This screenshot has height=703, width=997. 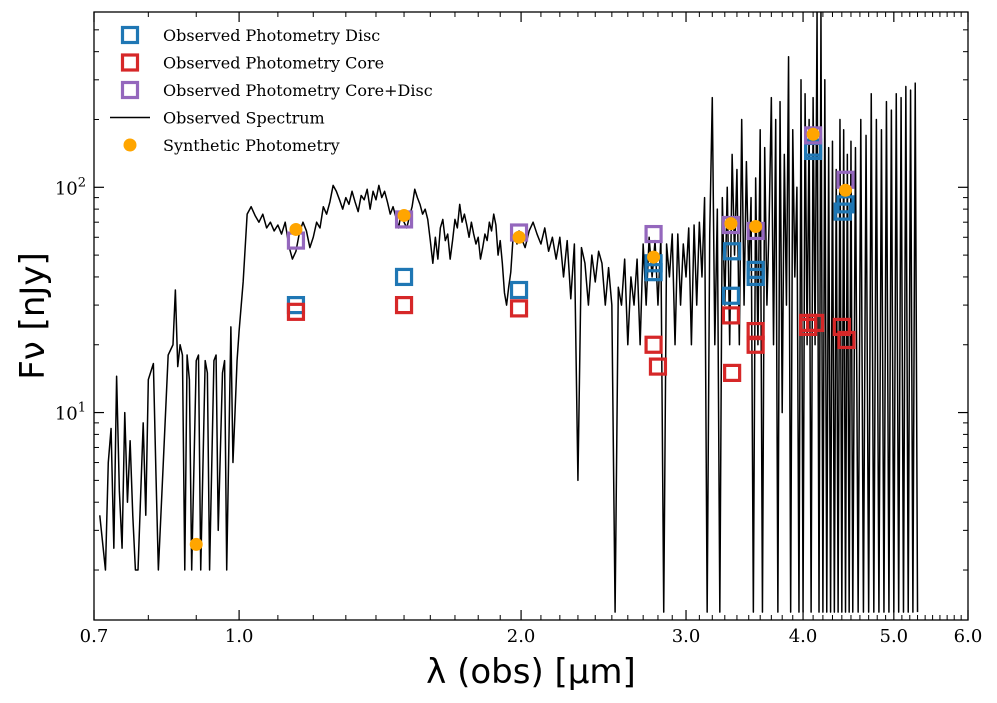 I want to click on legend-label-coredisc: Observed Photometry Core+Disc, so click(x=298, y=90).